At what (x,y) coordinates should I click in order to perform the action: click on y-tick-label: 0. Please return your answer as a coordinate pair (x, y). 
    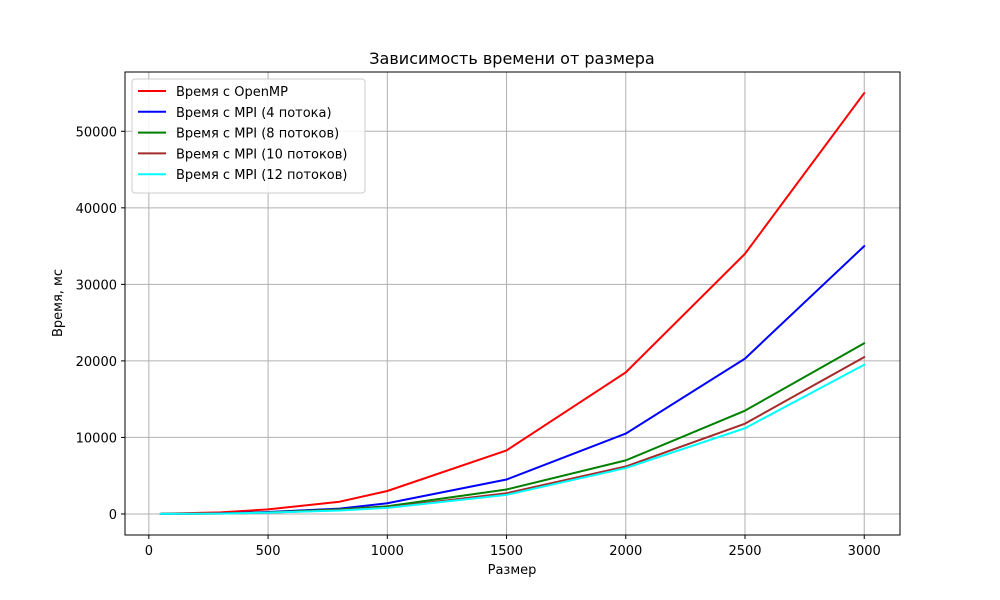
    Looking at the image, I should click on (113, 515).